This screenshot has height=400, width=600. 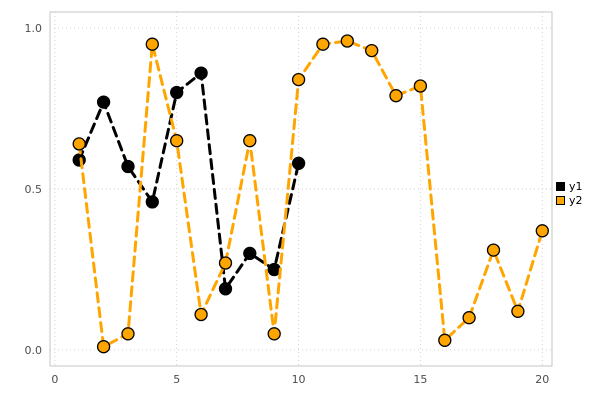 What do you see at coordinates (34, 28) in the screenshot?
I see `y-tick-label: 1.0` at bounding box center [34, 28].